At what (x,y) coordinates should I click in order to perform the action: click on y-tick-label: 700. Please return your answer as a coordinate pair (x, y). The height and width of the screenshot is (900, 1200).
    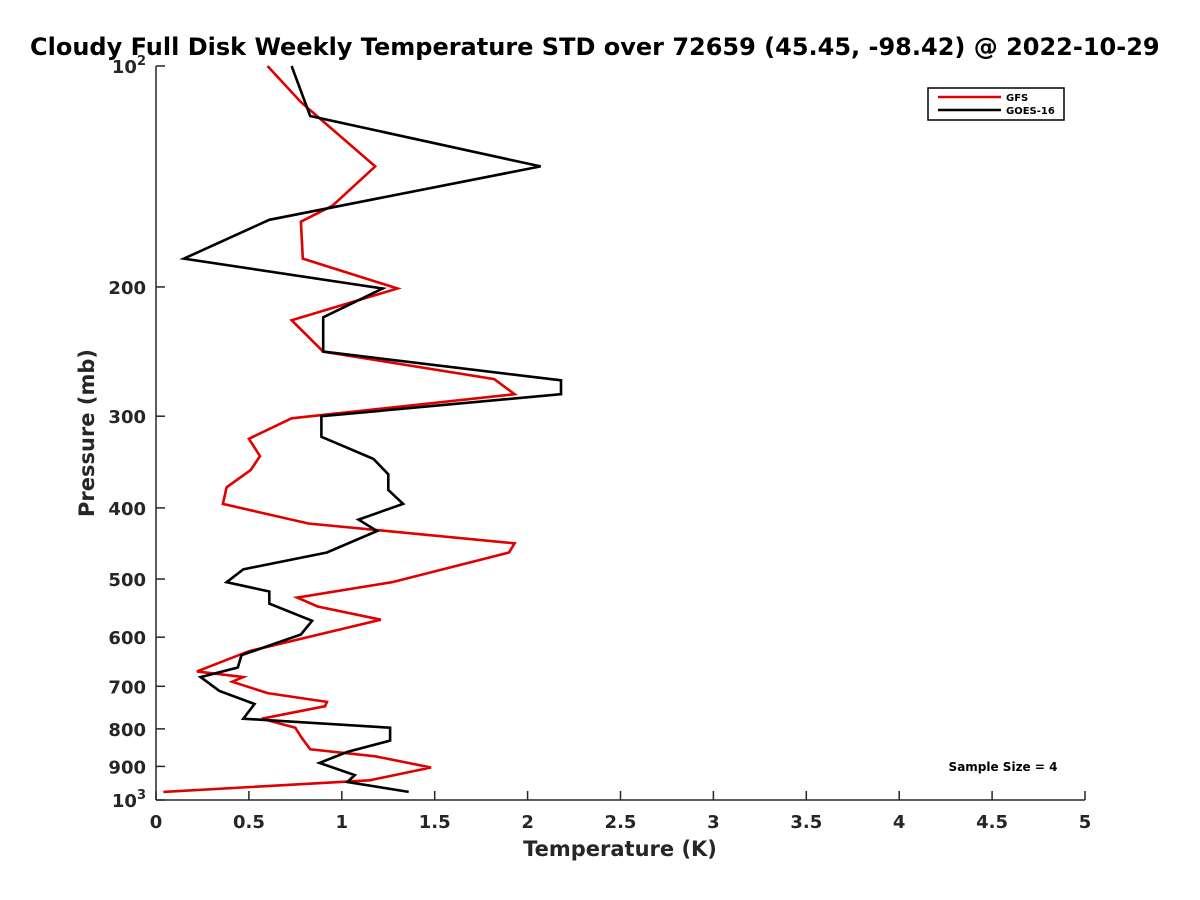
    Looking at the image, I should click on (127, 687).